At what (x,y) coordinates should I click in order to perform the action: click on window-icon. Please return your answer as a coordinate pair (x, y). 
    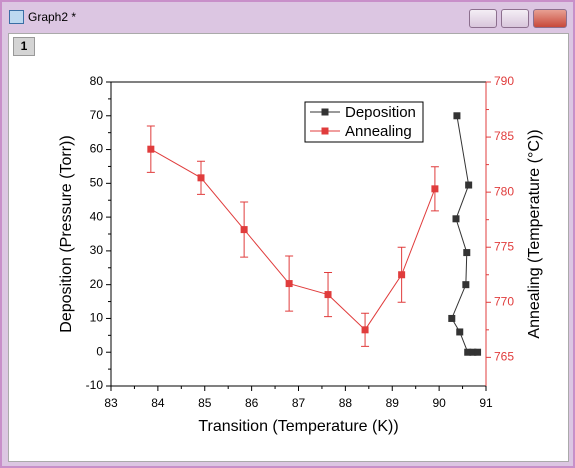
    Looking at the image, I should click on (16, 17).